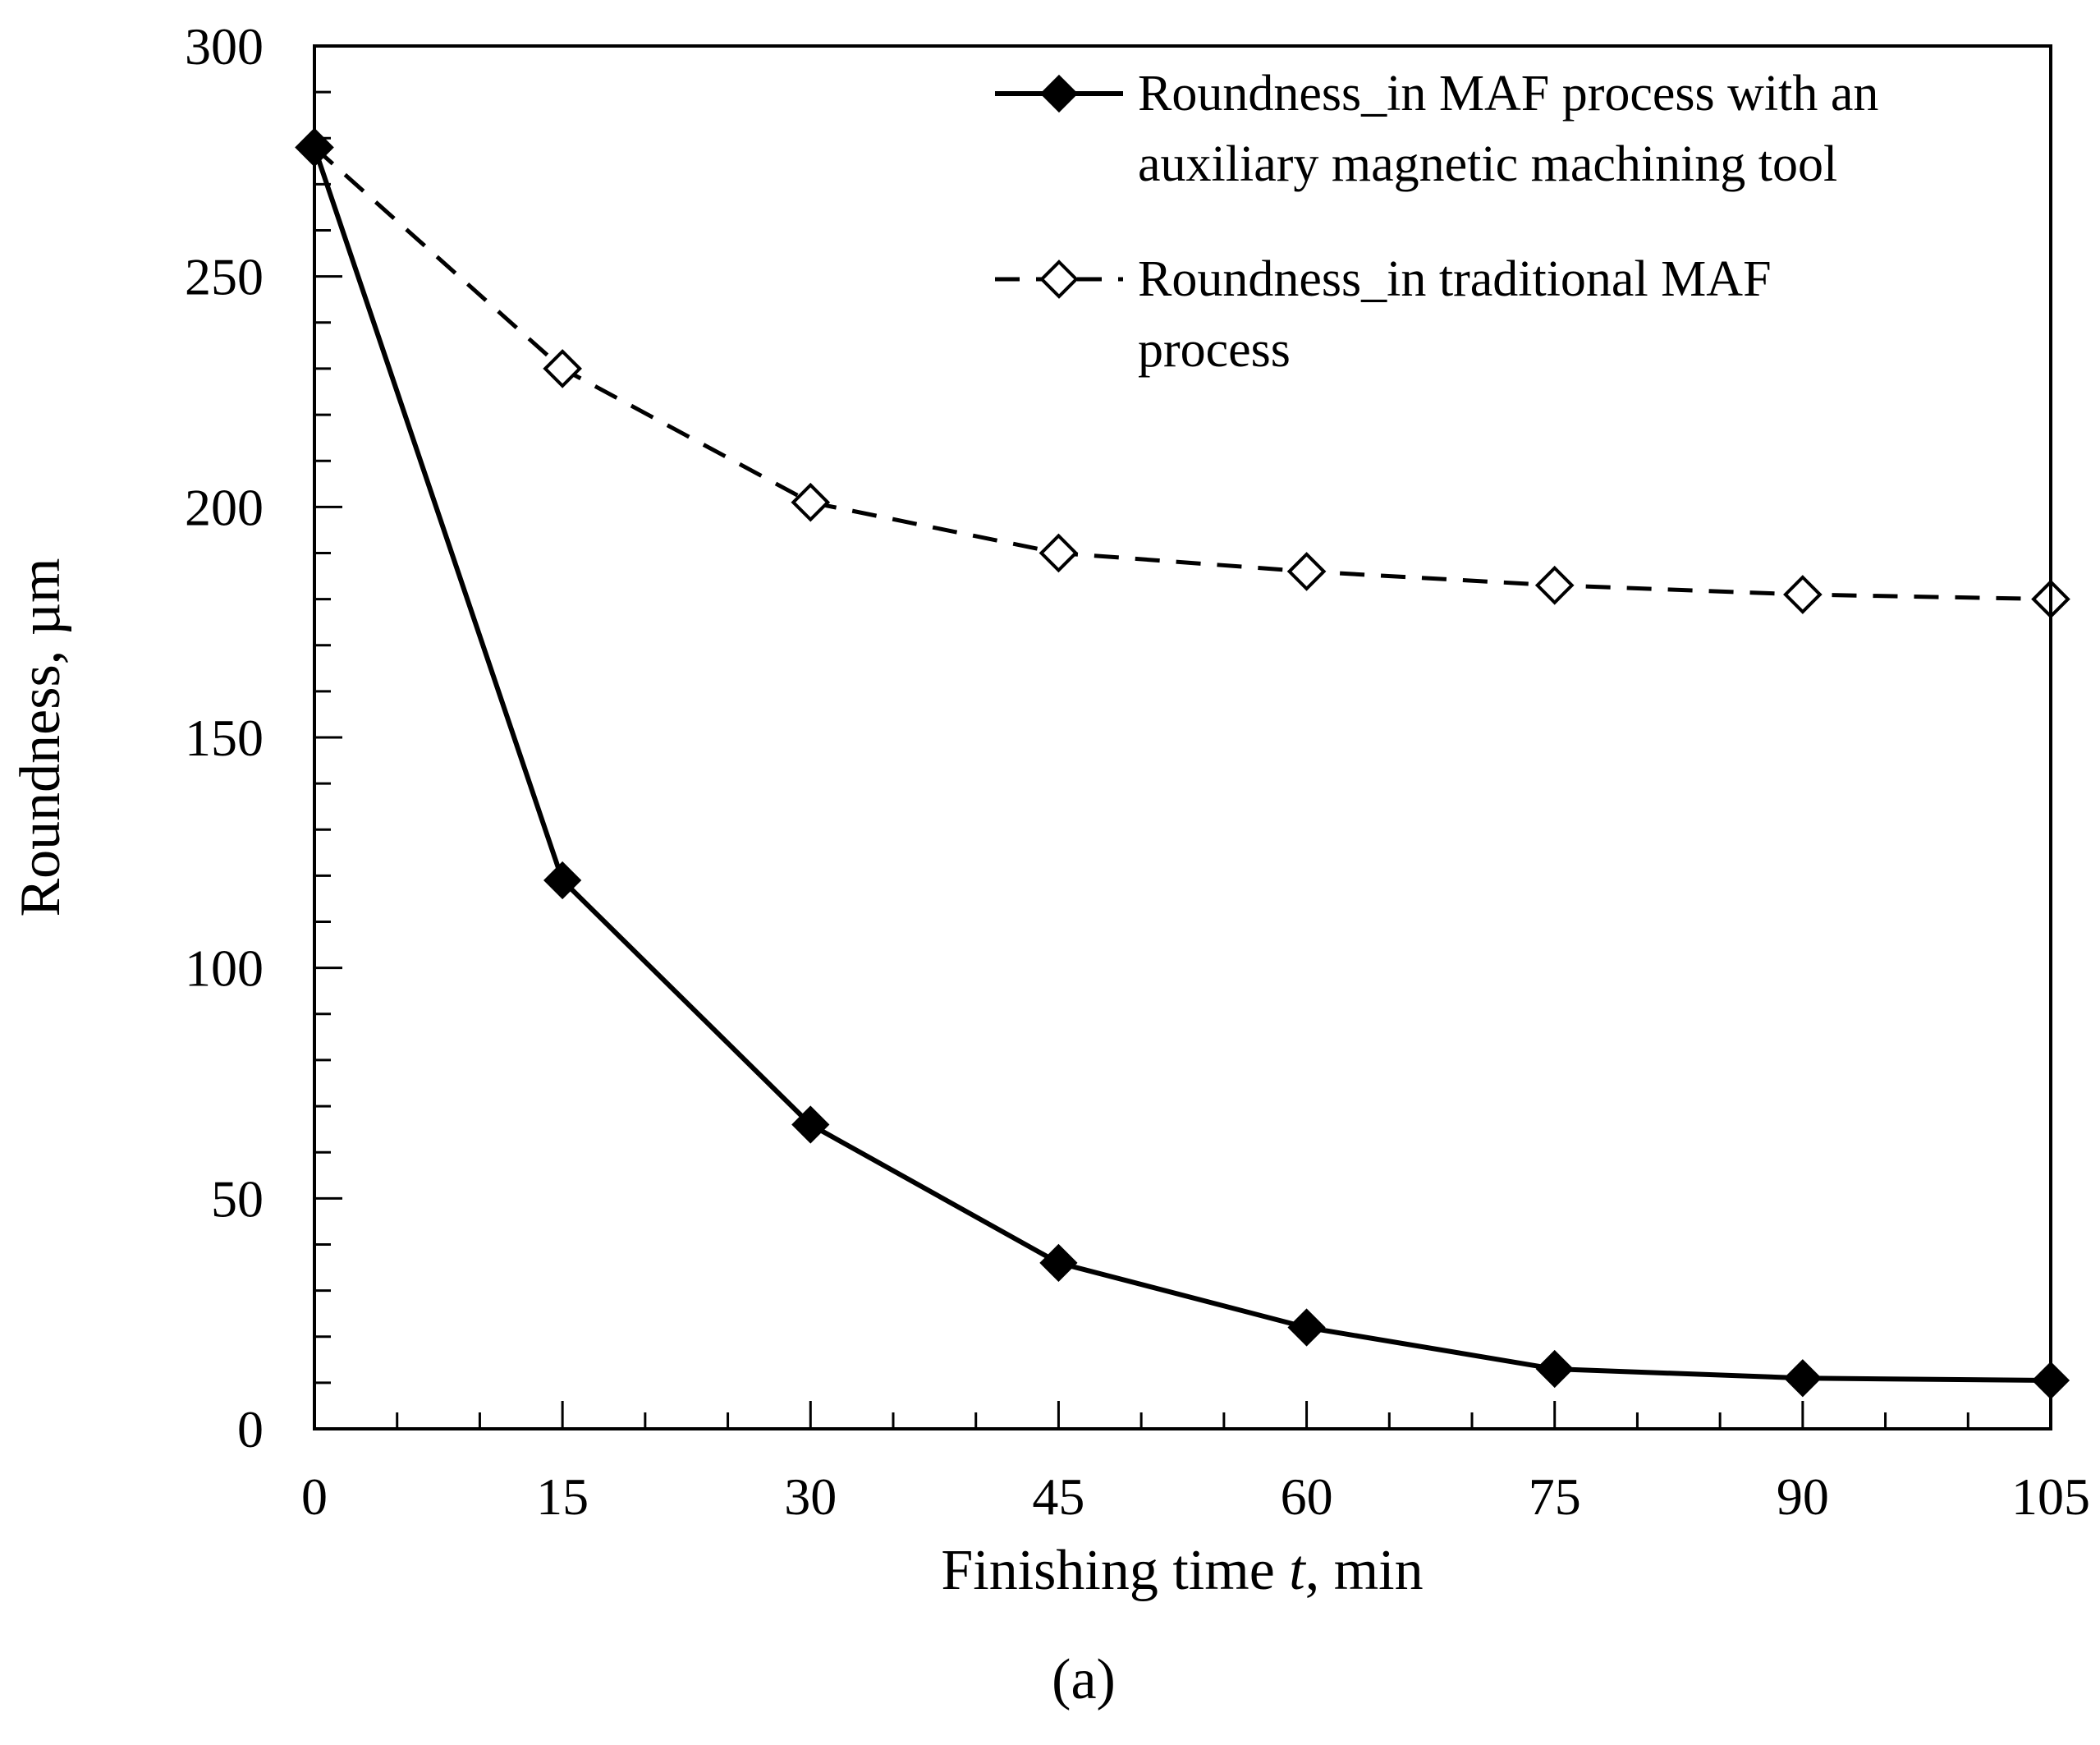 The height and width of the screenshot is (1745, 2100). I want to click on figure-caption: (a), so click(1084, 1679).